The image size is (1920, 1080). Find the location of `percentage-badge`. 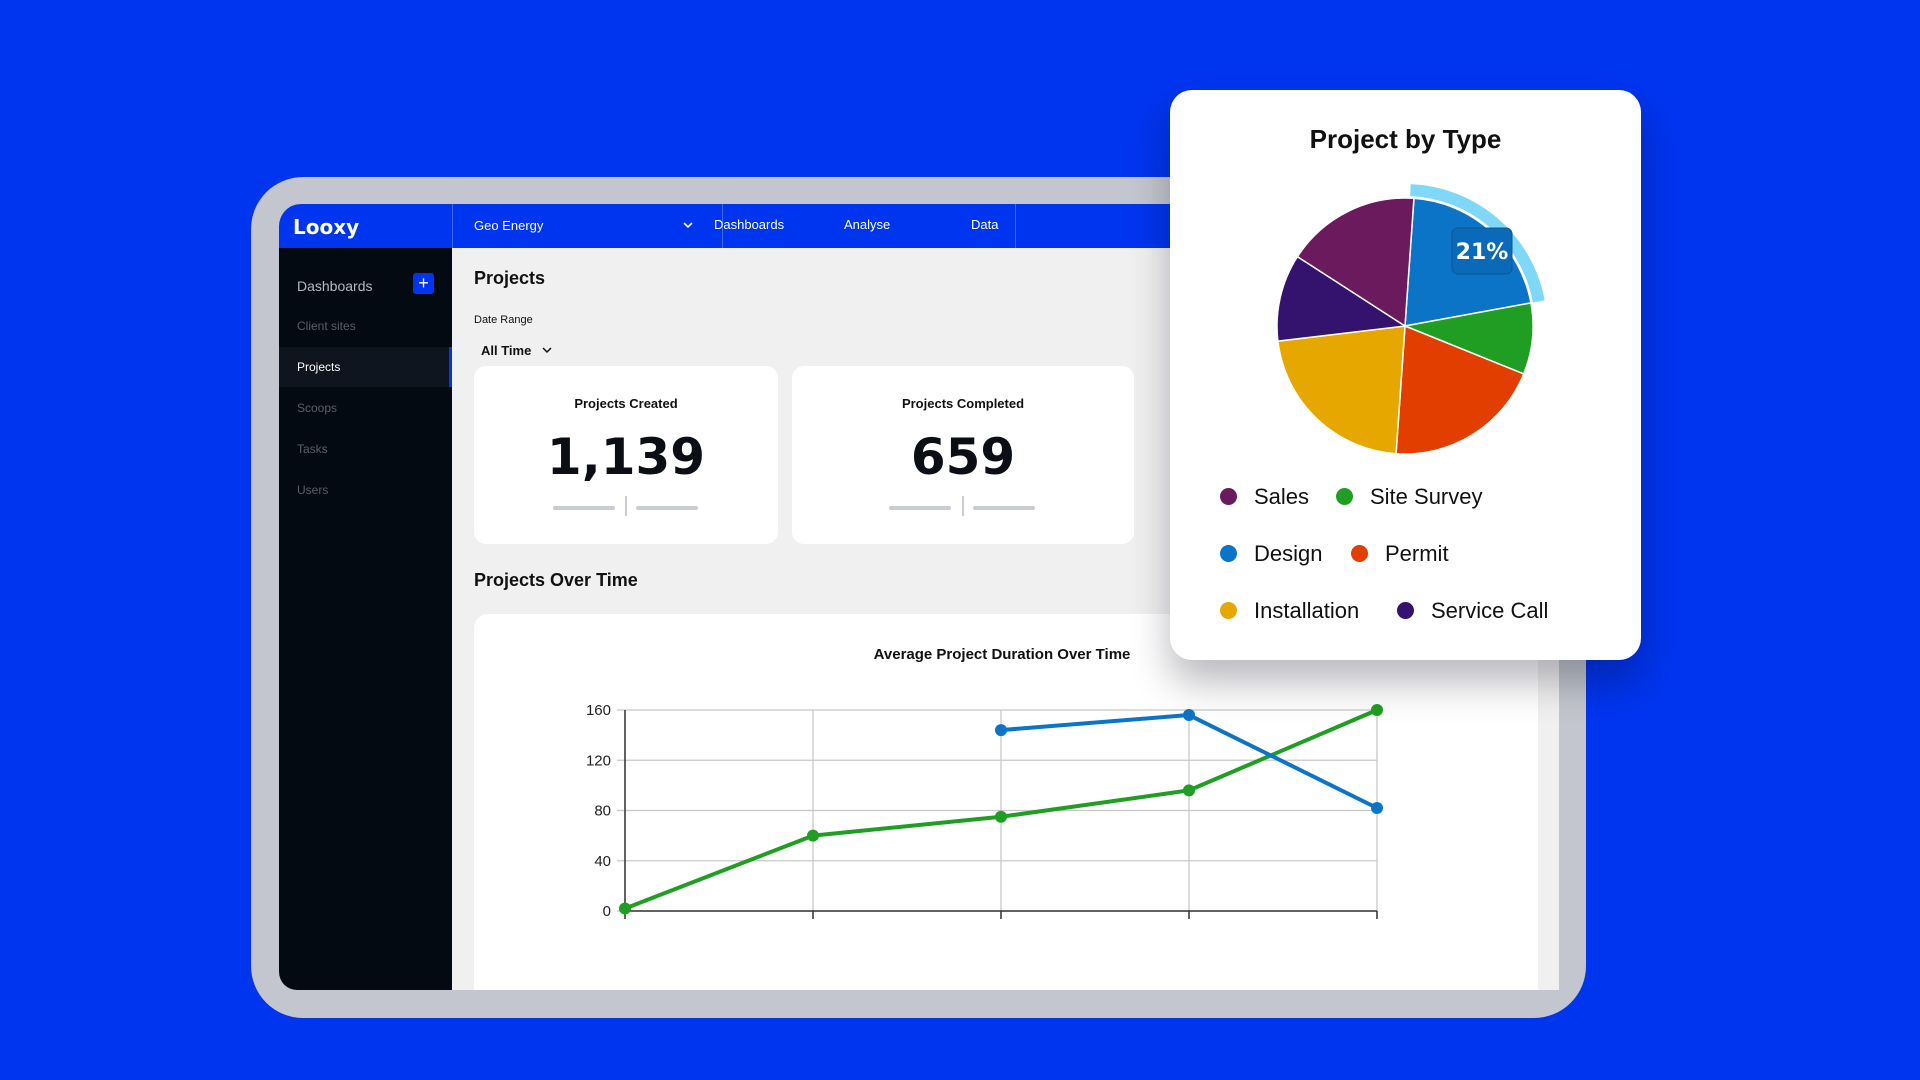

percentage-badge is located at coordinates (1482, 251).